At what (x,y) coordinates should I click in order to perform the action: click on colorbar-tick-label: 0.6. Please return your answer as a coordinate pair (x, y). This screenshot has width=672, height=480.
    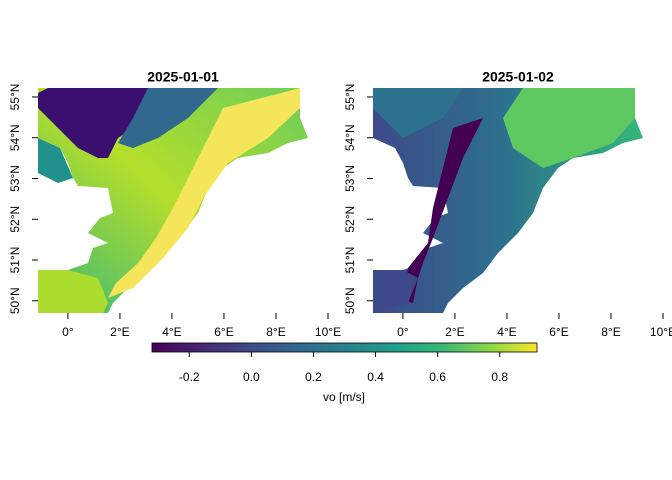
    Looking at the image, I should click on (437, 377).